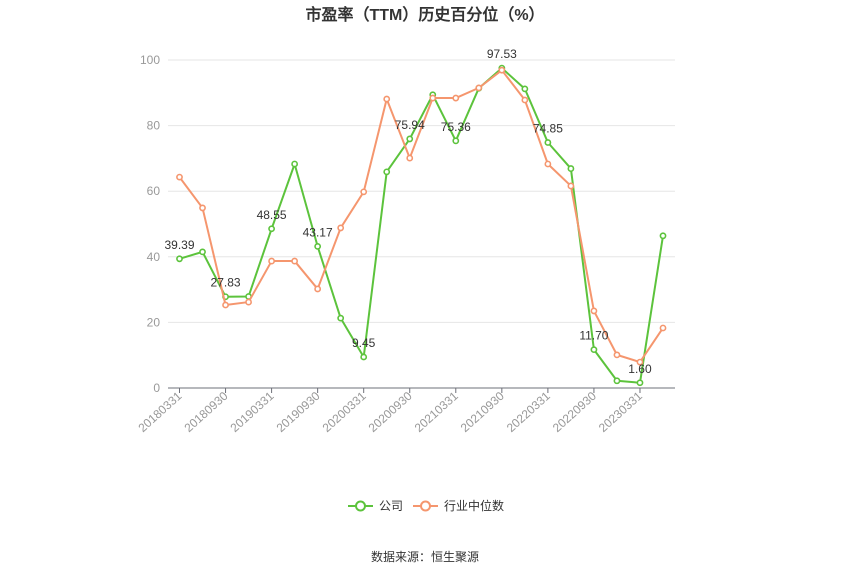  What do you see at coordinates (425, 556) in the screenshot?
I see `source-note: 数据来源：恒生聚源` at bounding box center [425, 556].